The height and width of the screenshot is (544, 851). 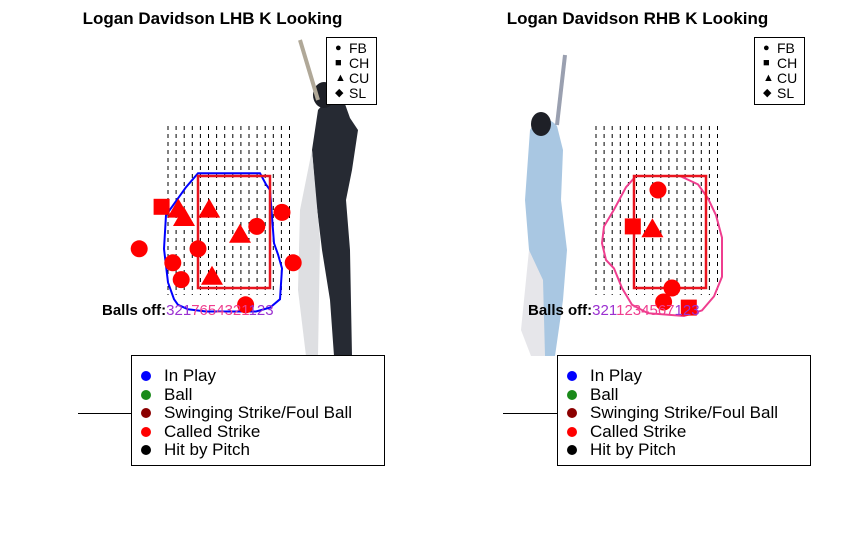 I want to click on balls-off-scale: Balls off:3217654321123, so click(x=188, y=310).